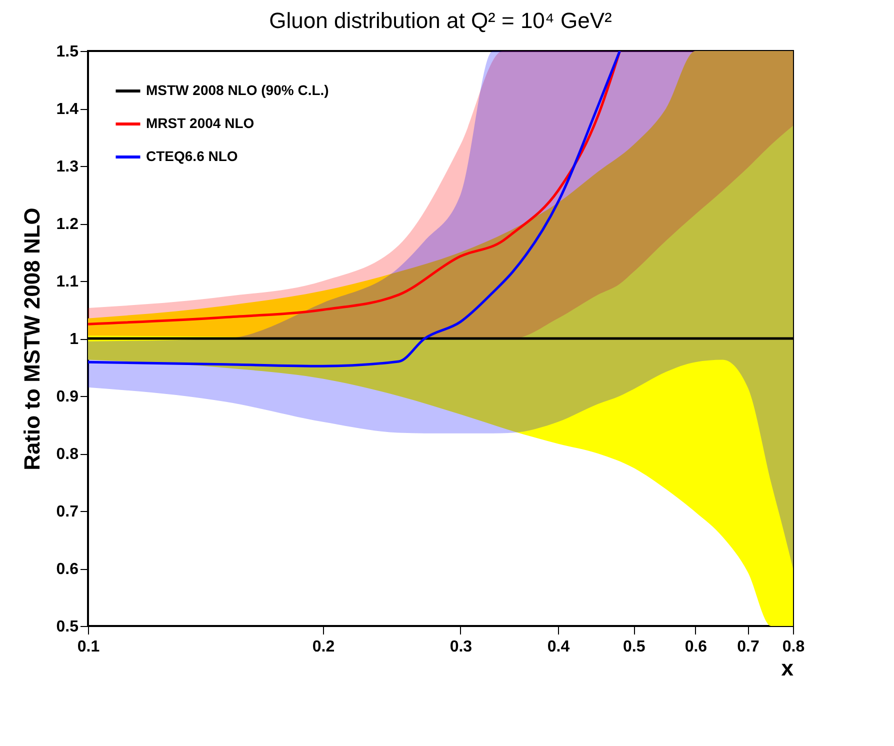 This screenshot has height=746, width=894. I want to click on y-tick-label: 1.4, so click(67, 109).